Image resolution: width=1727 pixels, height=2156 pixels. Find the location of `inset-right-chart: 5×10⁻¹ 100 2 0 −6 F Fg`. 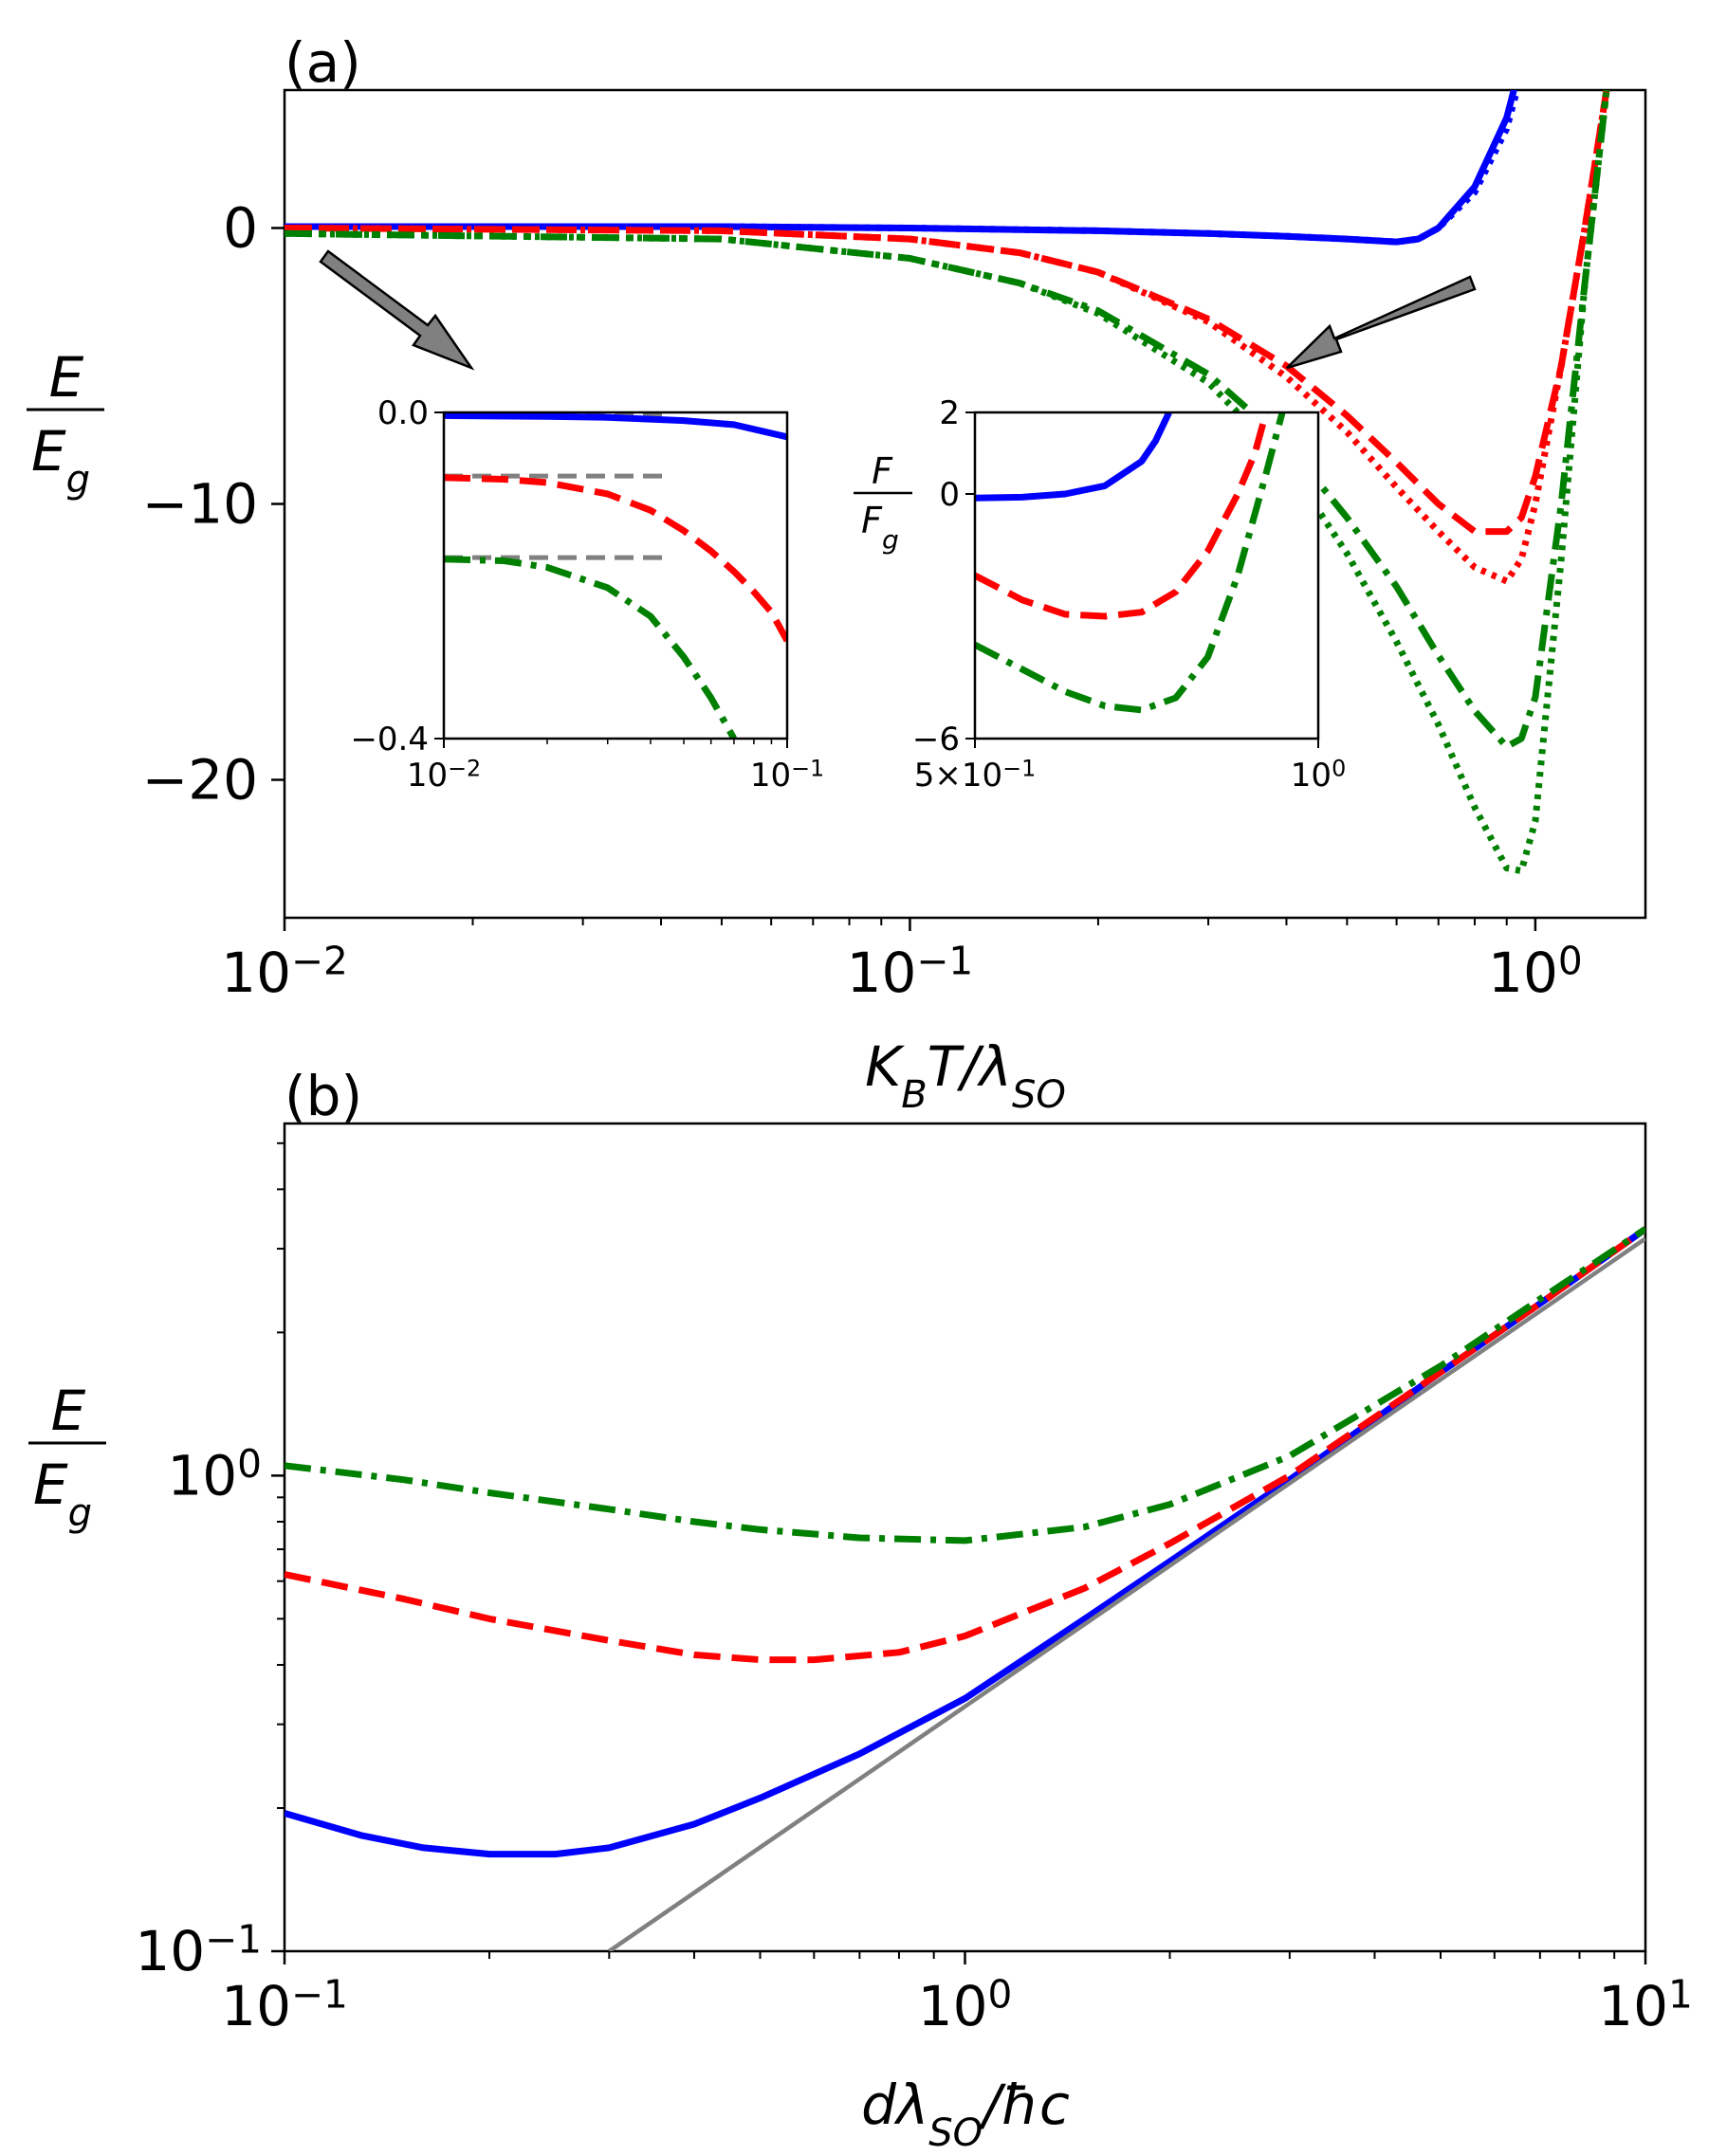

inset-right-chart: 5×10⁻¹ 100 2 0 −6 F Fg is located at coordinates (1100, 595).